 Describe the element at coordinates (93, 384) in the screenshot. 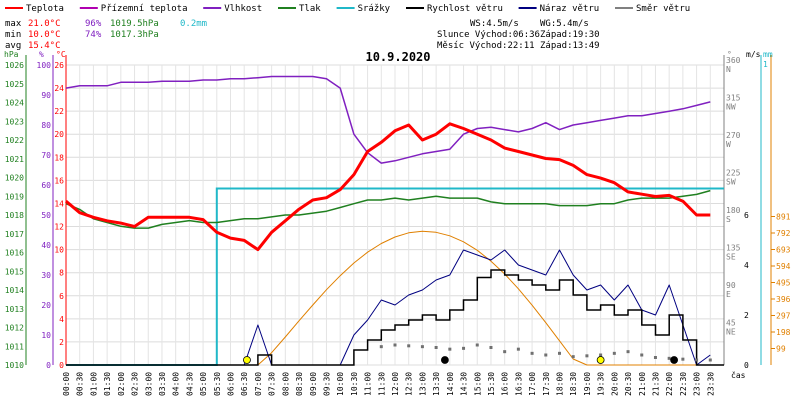

I see `x-tick-2: 01:00` at that location.